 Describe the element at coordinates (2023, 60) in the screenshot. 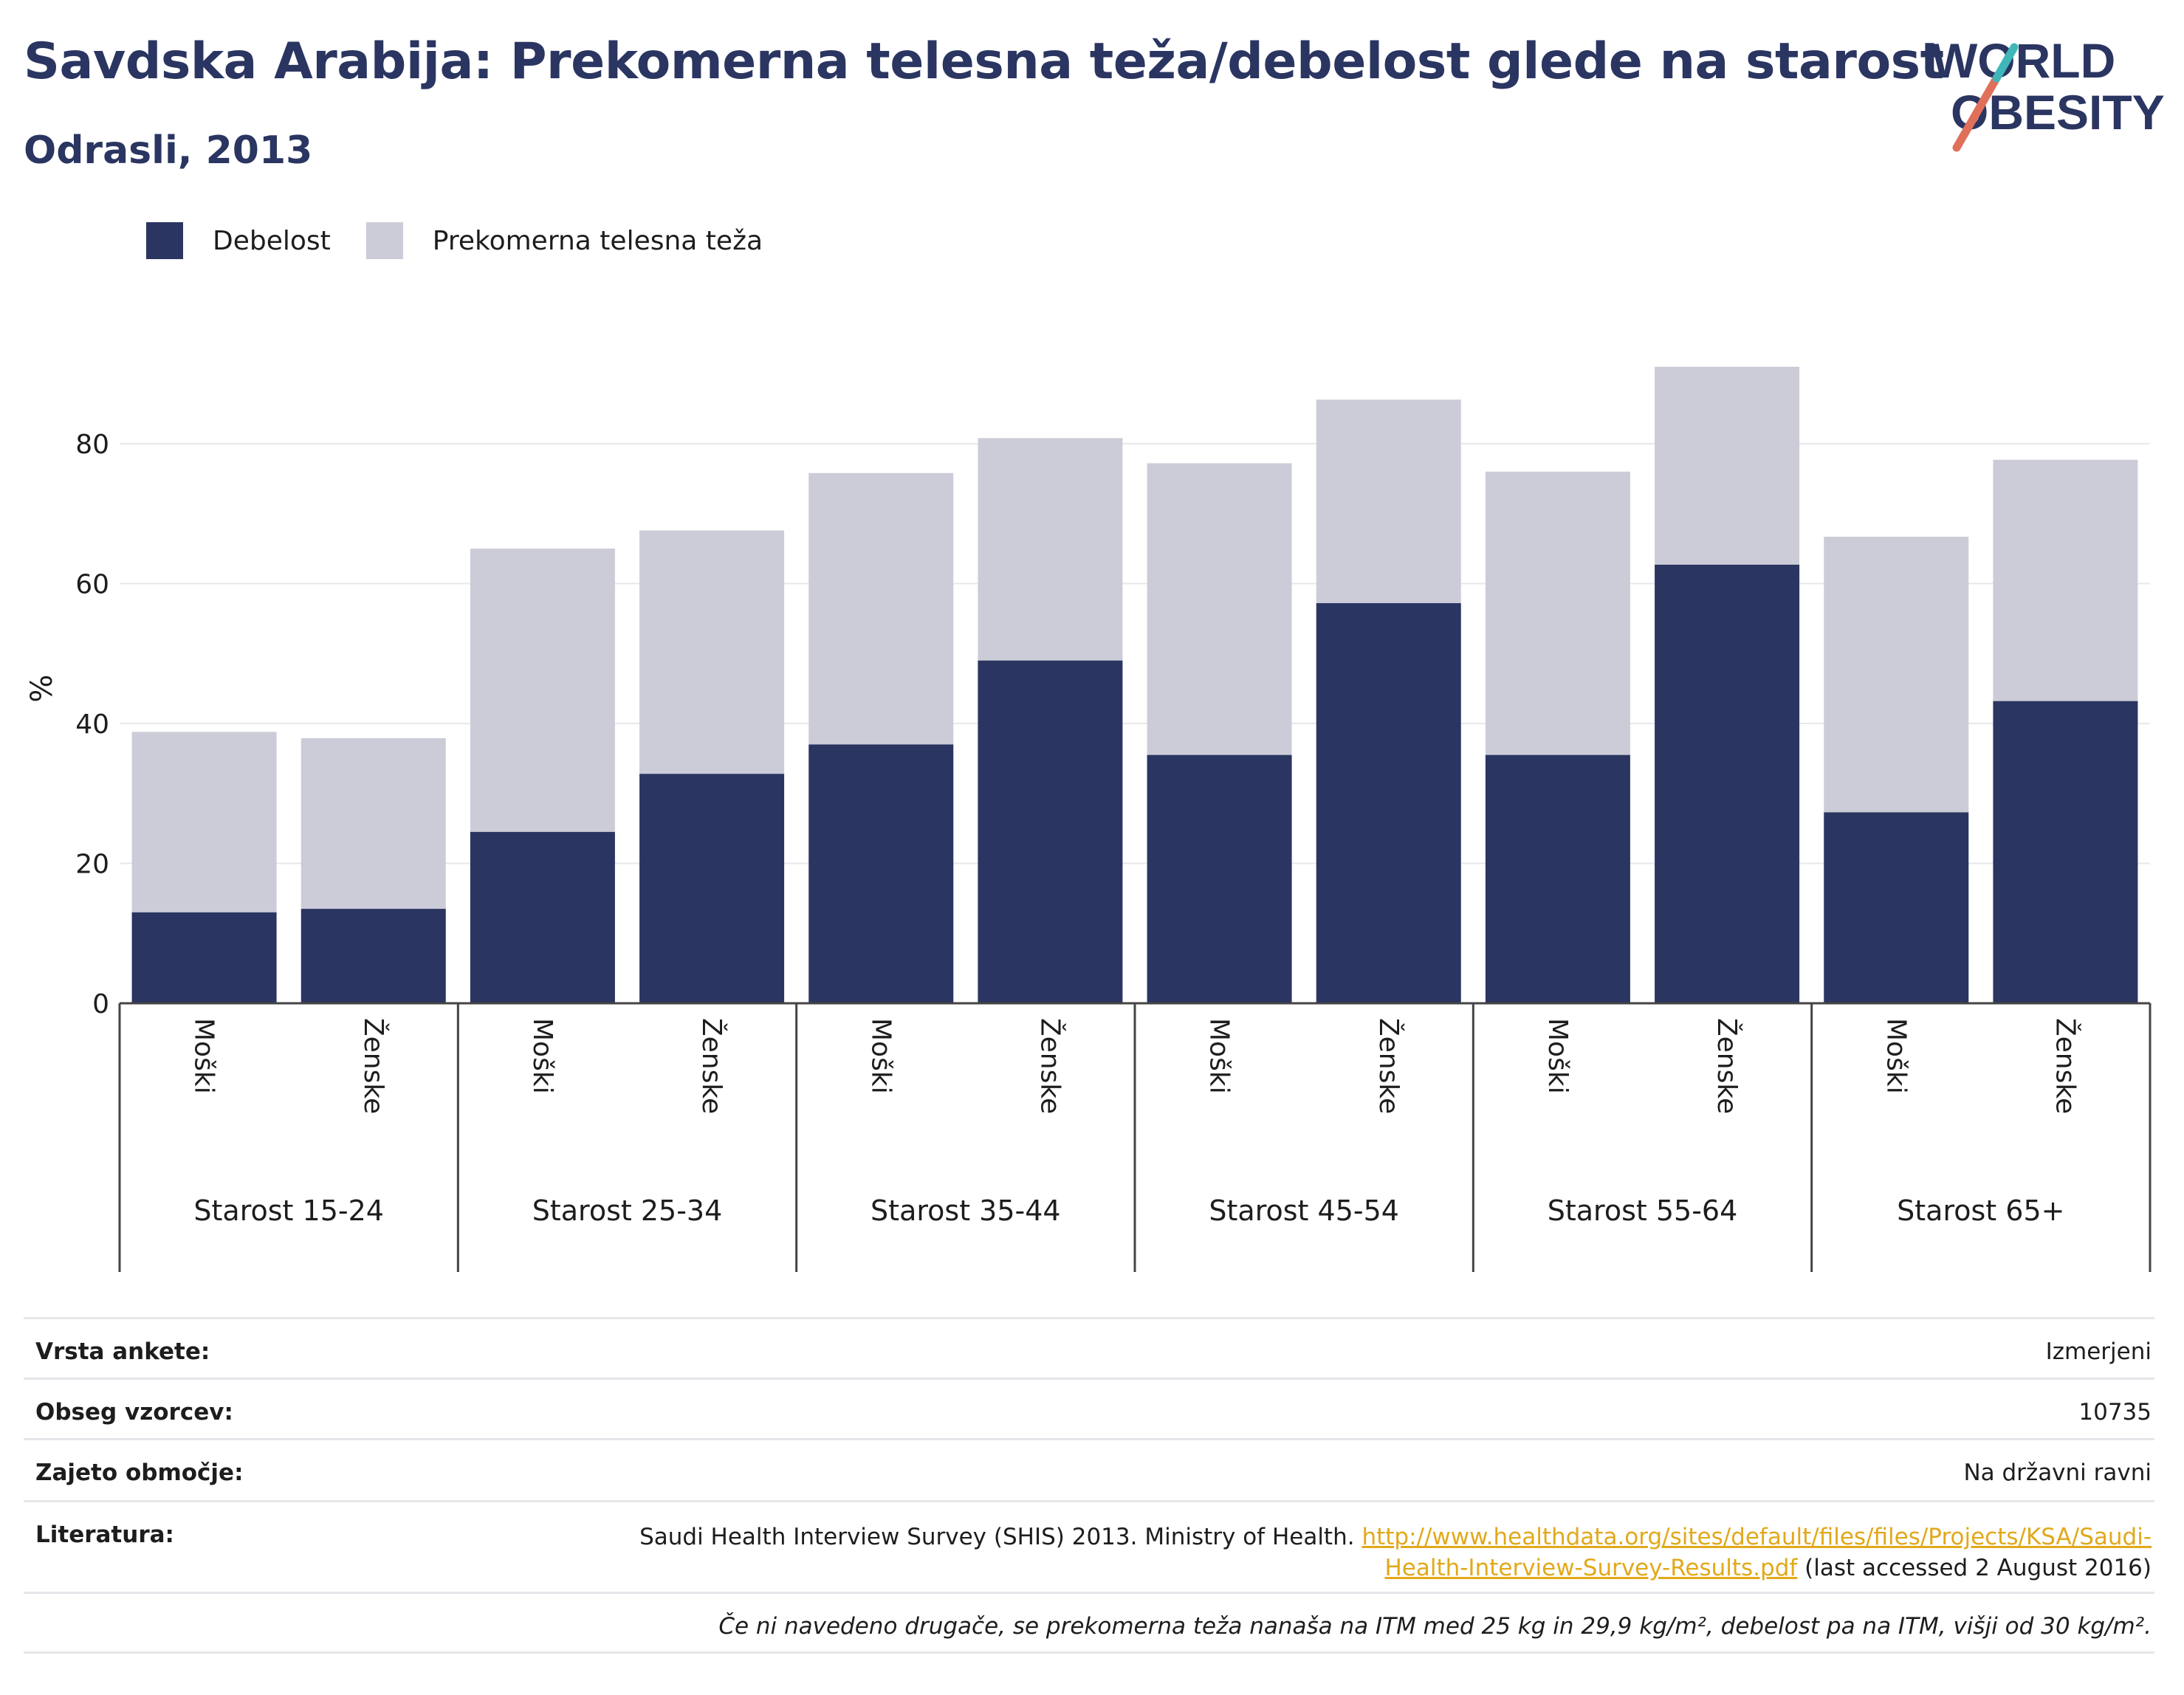

I see `logo-line-1: WORLD` at that location.